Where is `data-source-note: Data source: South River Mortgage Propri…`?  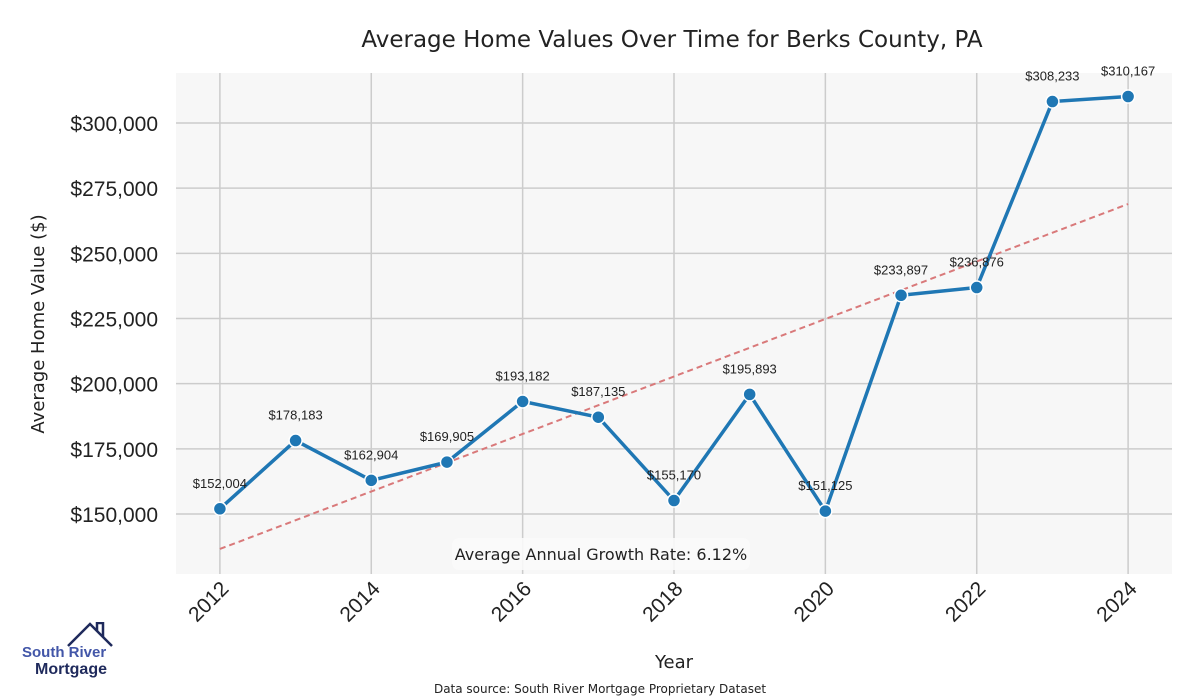
data-source-note: Data source: South River Mortgage Propri… is located at coordinates (600, 689).